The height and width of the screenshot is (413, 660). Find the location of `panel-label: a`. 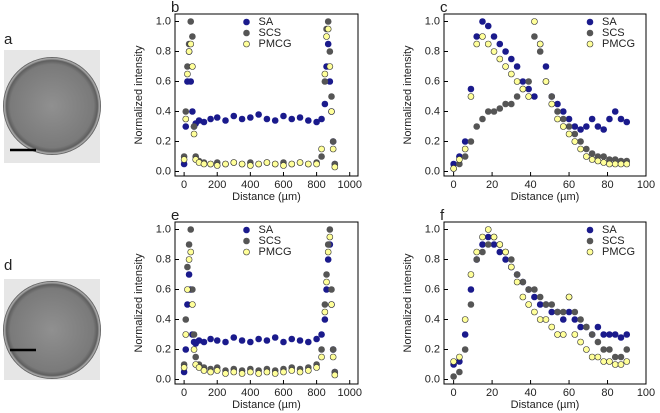

panel-label: a is located at coordinates (8, 39).